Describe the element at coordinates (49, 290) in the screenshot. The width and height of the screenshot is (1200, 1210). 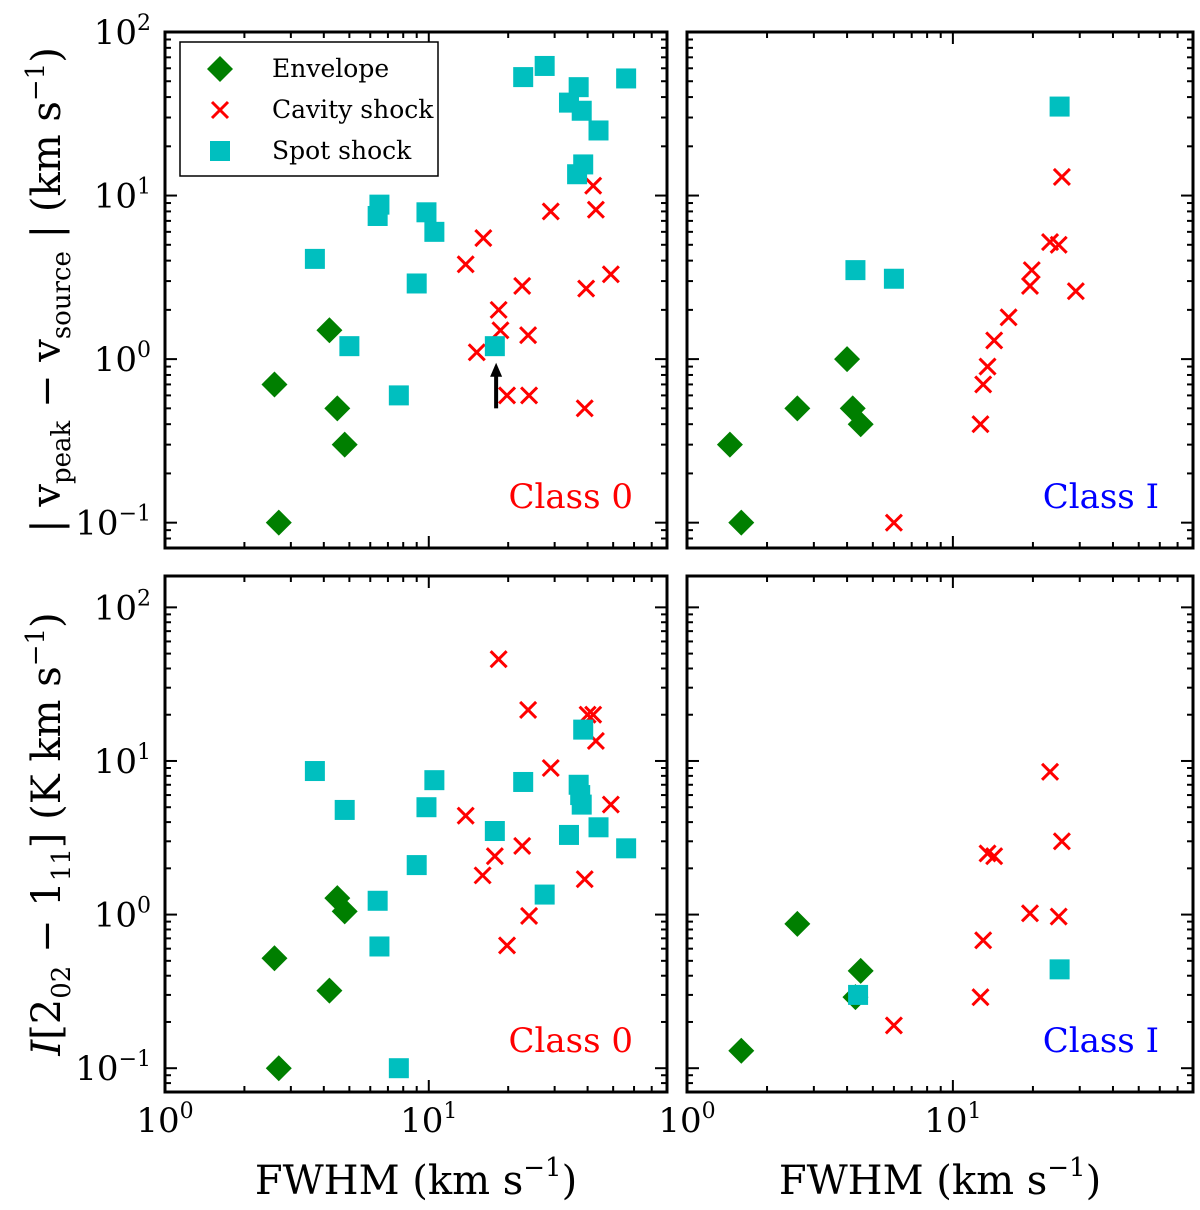
I see `y-axis-label-top: | vpeak − vsource | (km s−1)` at that location.